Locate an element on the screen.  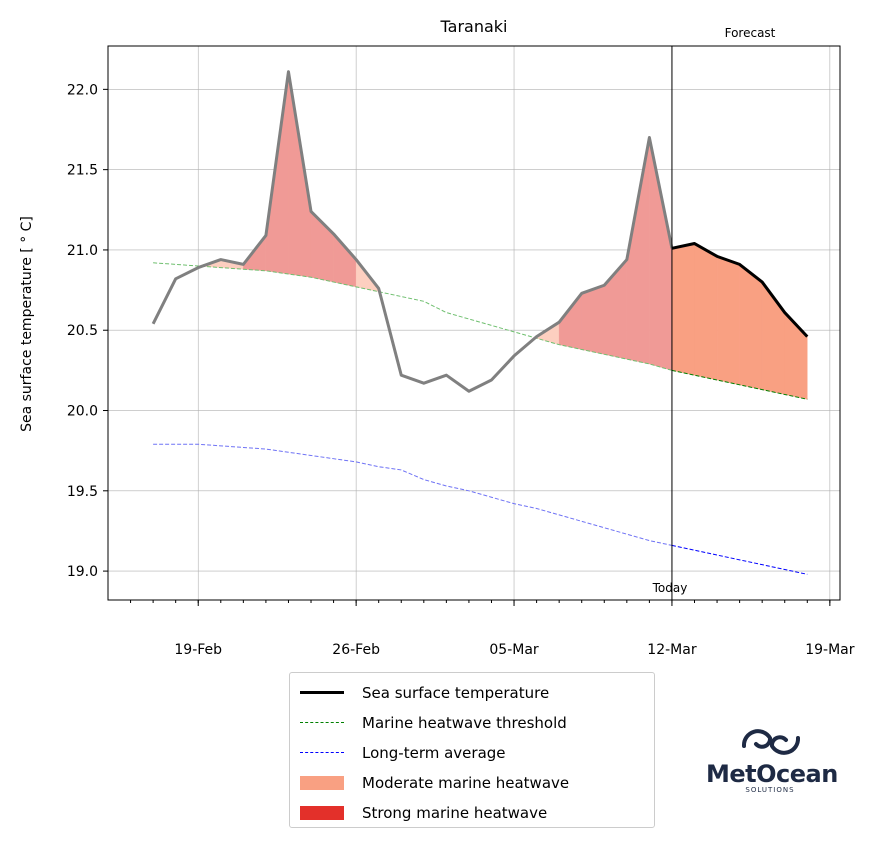
legend-item-threshold: Marine heatwave threshold is located at coordinates (472, 723).